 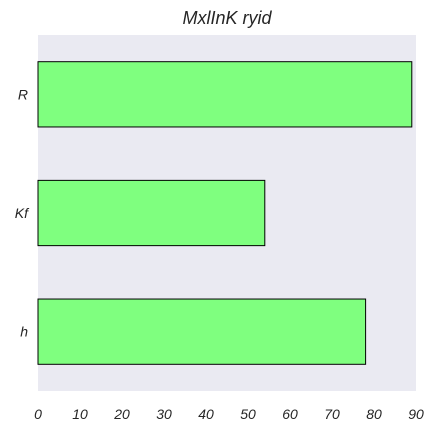 I want to click on y-tick-label: R, so click(x=23, y=94).